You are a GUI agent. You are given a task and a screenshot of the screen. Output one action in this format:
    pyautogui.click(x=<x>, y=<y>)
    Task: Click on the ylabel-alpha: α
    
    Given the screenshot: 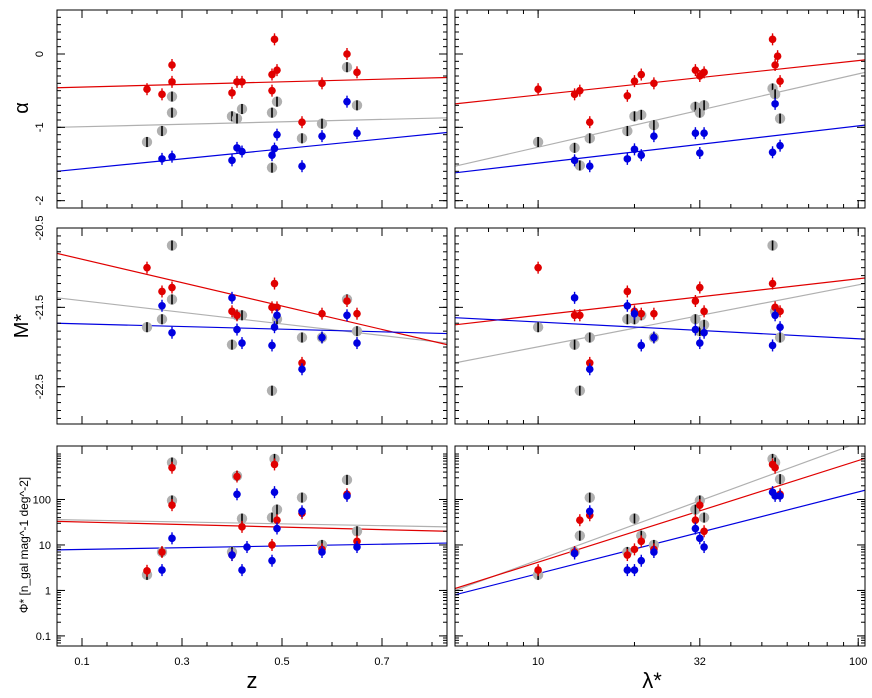 What is the action you would take?
    pyautogui.click(x=22, y=108)
    